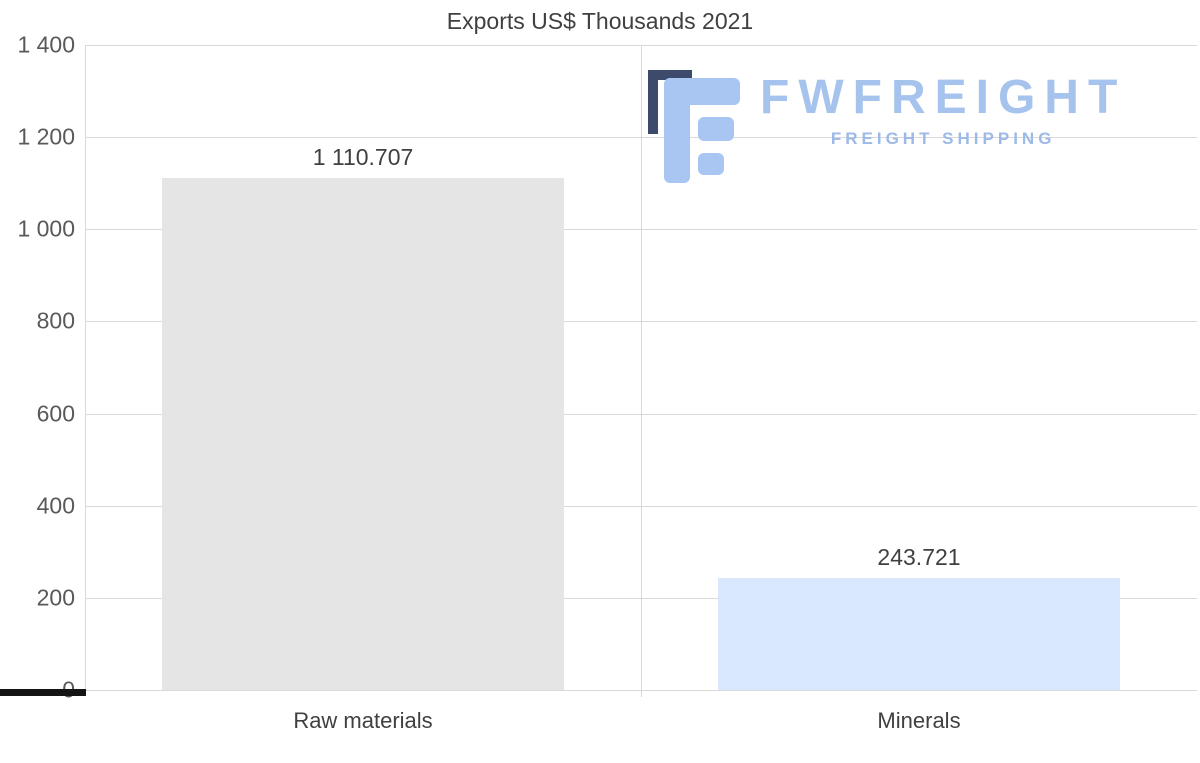  Describe the element at coordinates (85, 367) in the screenshot. I see `y-axis-line` at that location.